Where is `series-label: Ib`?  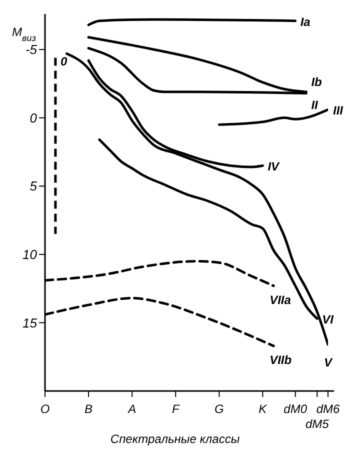
series-label: Ib is located at coordinates (316, 81).